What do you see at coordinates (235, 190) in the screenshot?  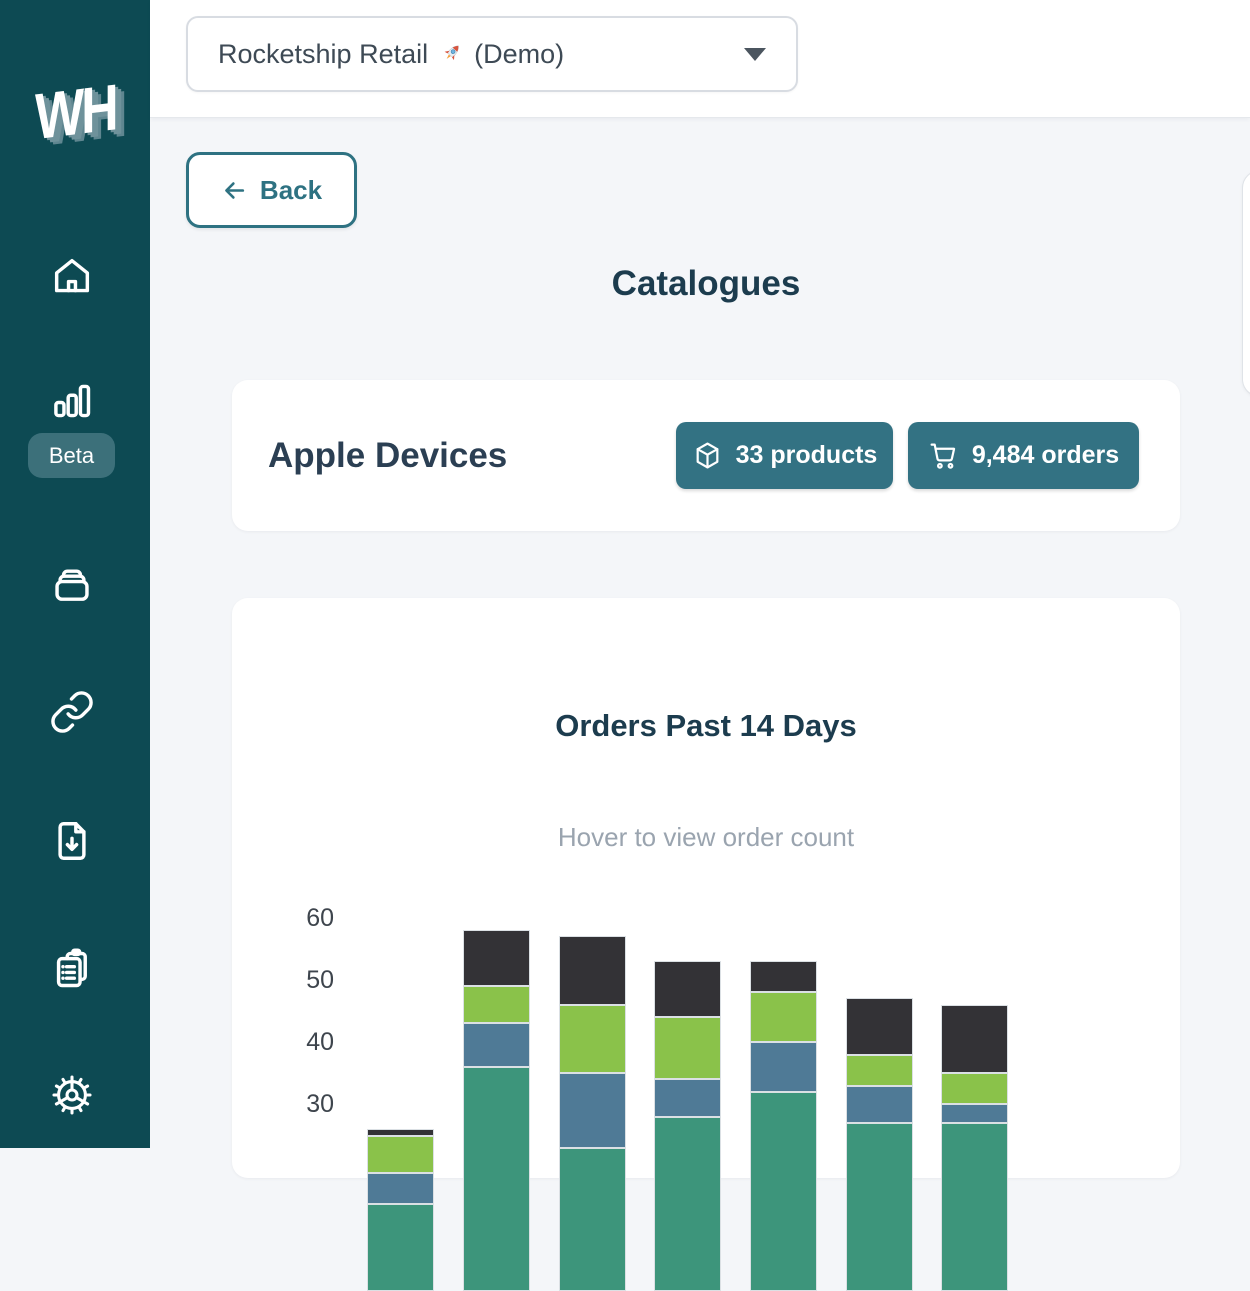 I see `arrow-left-icon` at bounding box center [235, 190].